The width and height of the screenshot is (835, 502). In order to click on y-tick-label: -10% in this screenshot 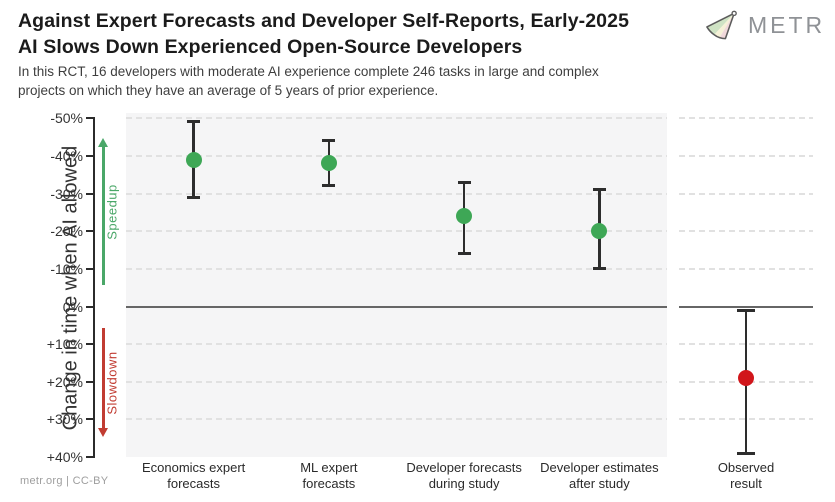, I will do `click(66, 268)`.